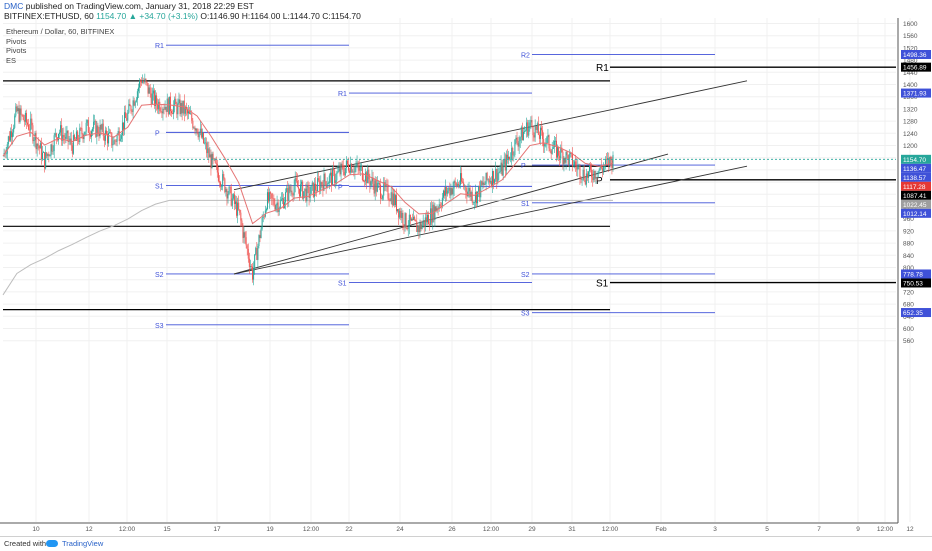 The height and width of the screenshot is (551, 932). What do you see at coordinates (16, 41) in the screenshot?
I see `legend-item-pivots-1: Pivots` at bounding box center [16, 41].